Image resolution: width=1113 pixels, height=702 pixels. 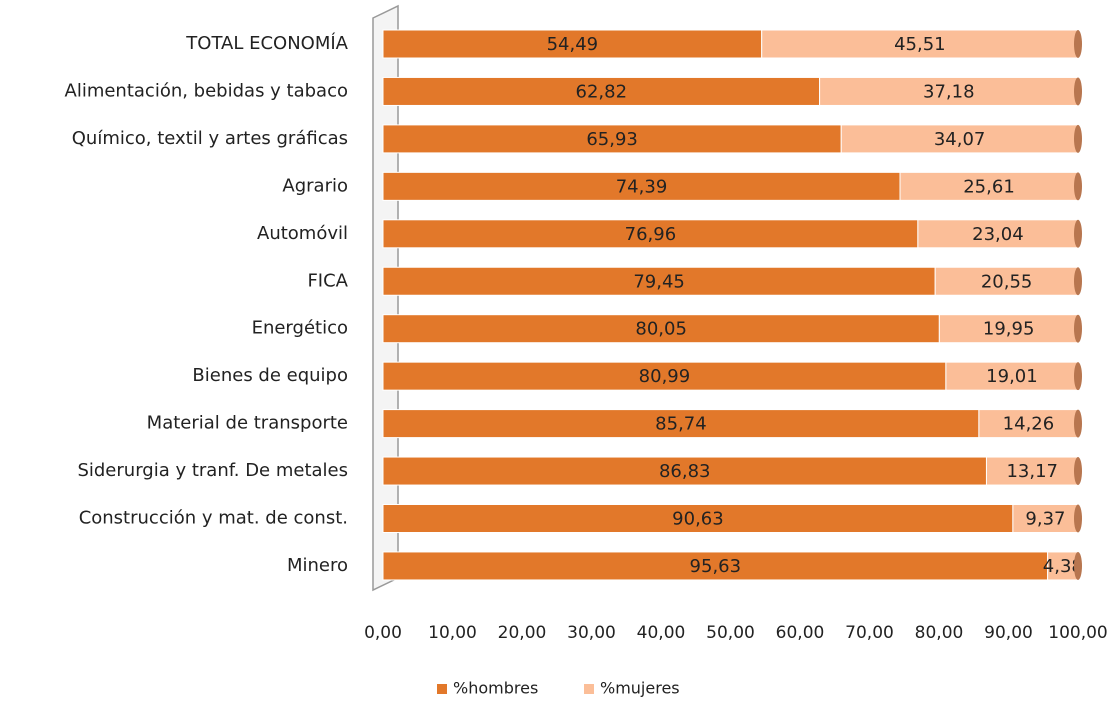 What do you see at coordinates (247, 423) in the screenshot?
I see `y-tick-label: Material de transporte` at bounding box center [247, 423].